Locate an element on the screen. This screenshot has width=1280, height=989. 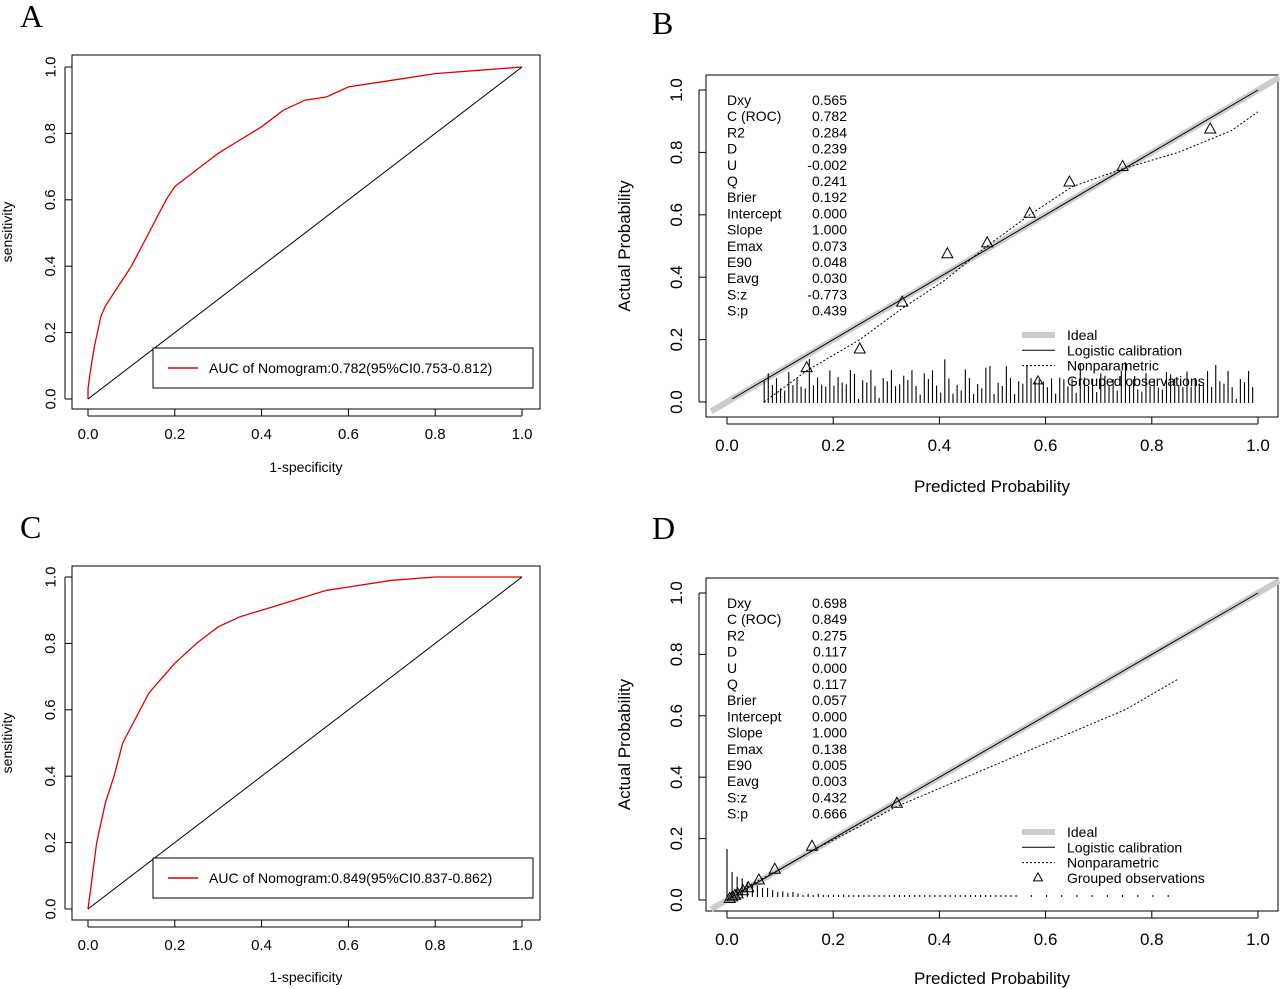
reference-diagonal is located at coordinates (305, 233).